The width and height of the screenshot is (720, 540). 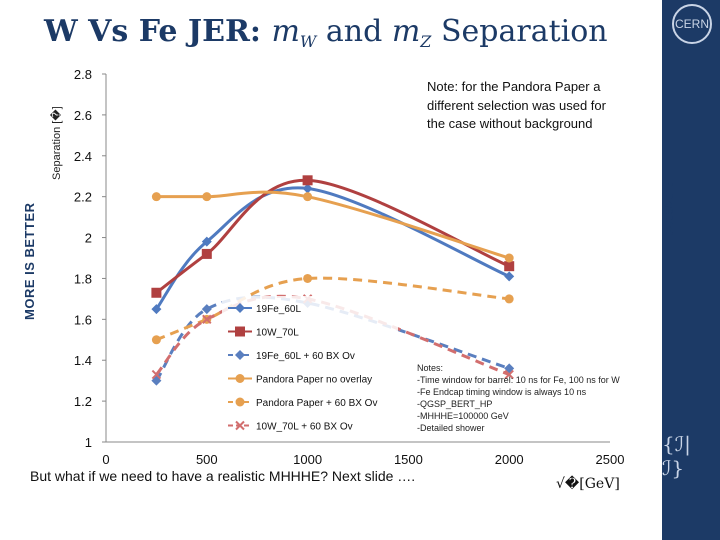 What do you see at coordinates (430, 368) in the screenshot?
I see `notes-title: Notes:` at bounding box center [430, 368].